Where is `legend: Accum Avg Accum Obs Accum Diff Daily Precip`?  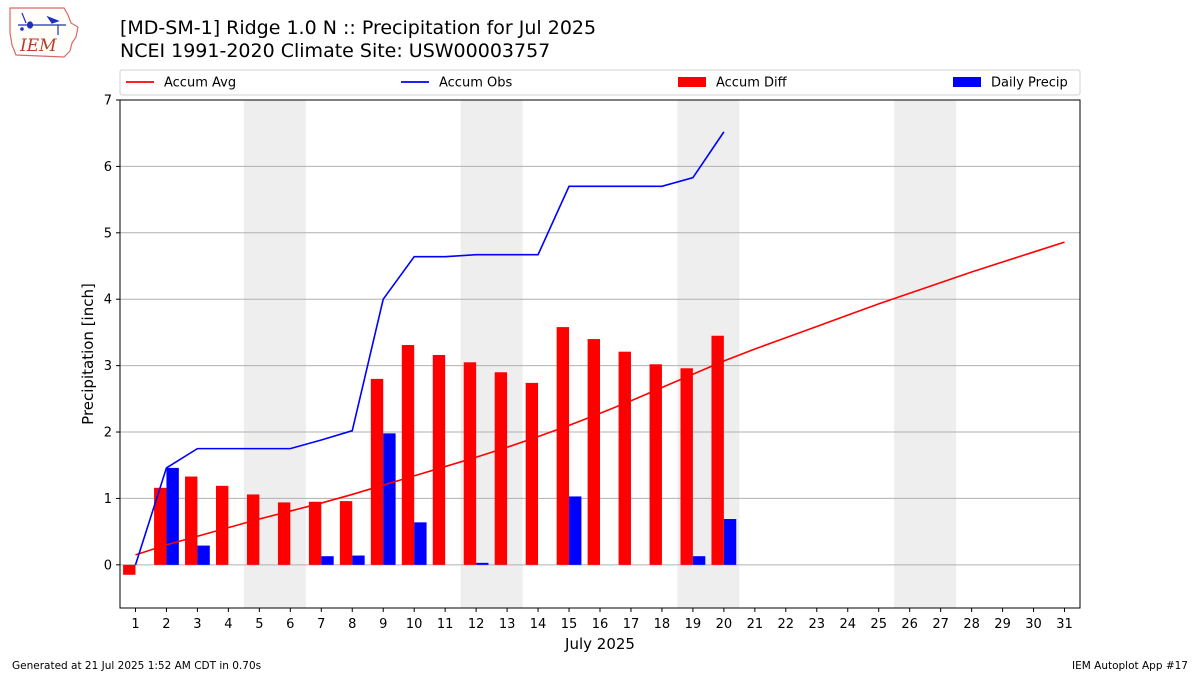
legend: Accum Avg Accum Obs Accum Diff Daily Precip is located at coordinates (600, 82).